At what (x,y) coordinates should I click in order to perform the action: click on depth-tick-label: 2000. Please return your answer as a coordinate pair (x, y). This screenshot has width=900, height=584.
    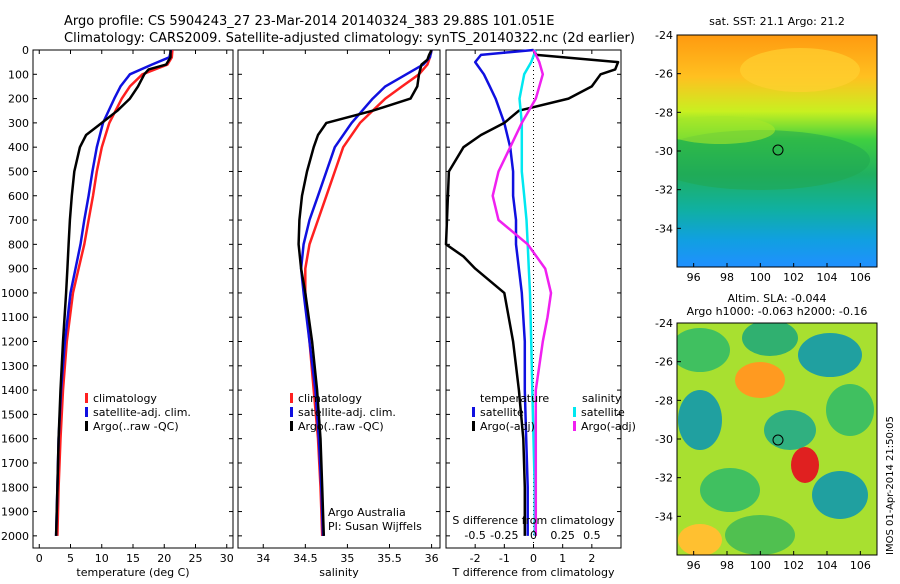
    Looking at the image, I should click on (15, 536).